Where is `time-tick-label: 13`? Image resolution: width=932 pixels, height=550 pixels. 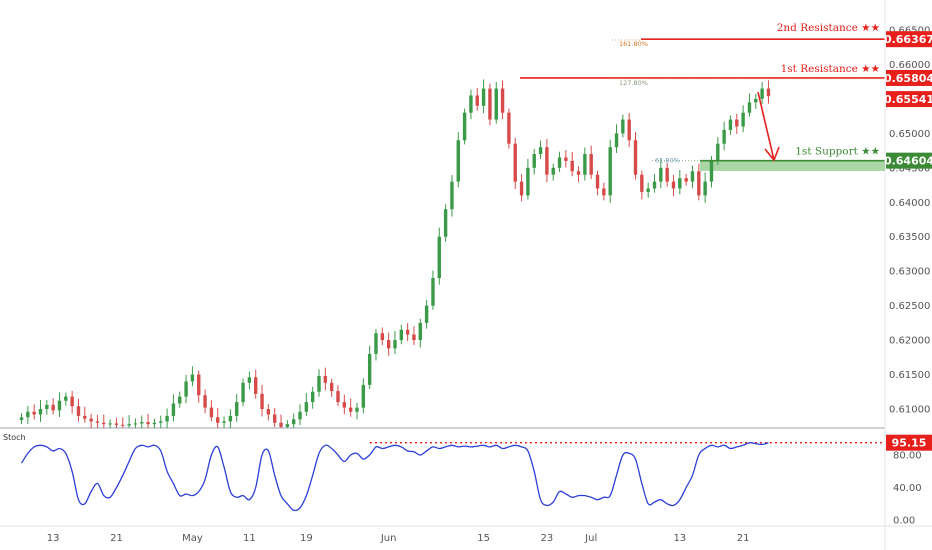 time-tick-label: 13 is located at coordinates (679, 538).